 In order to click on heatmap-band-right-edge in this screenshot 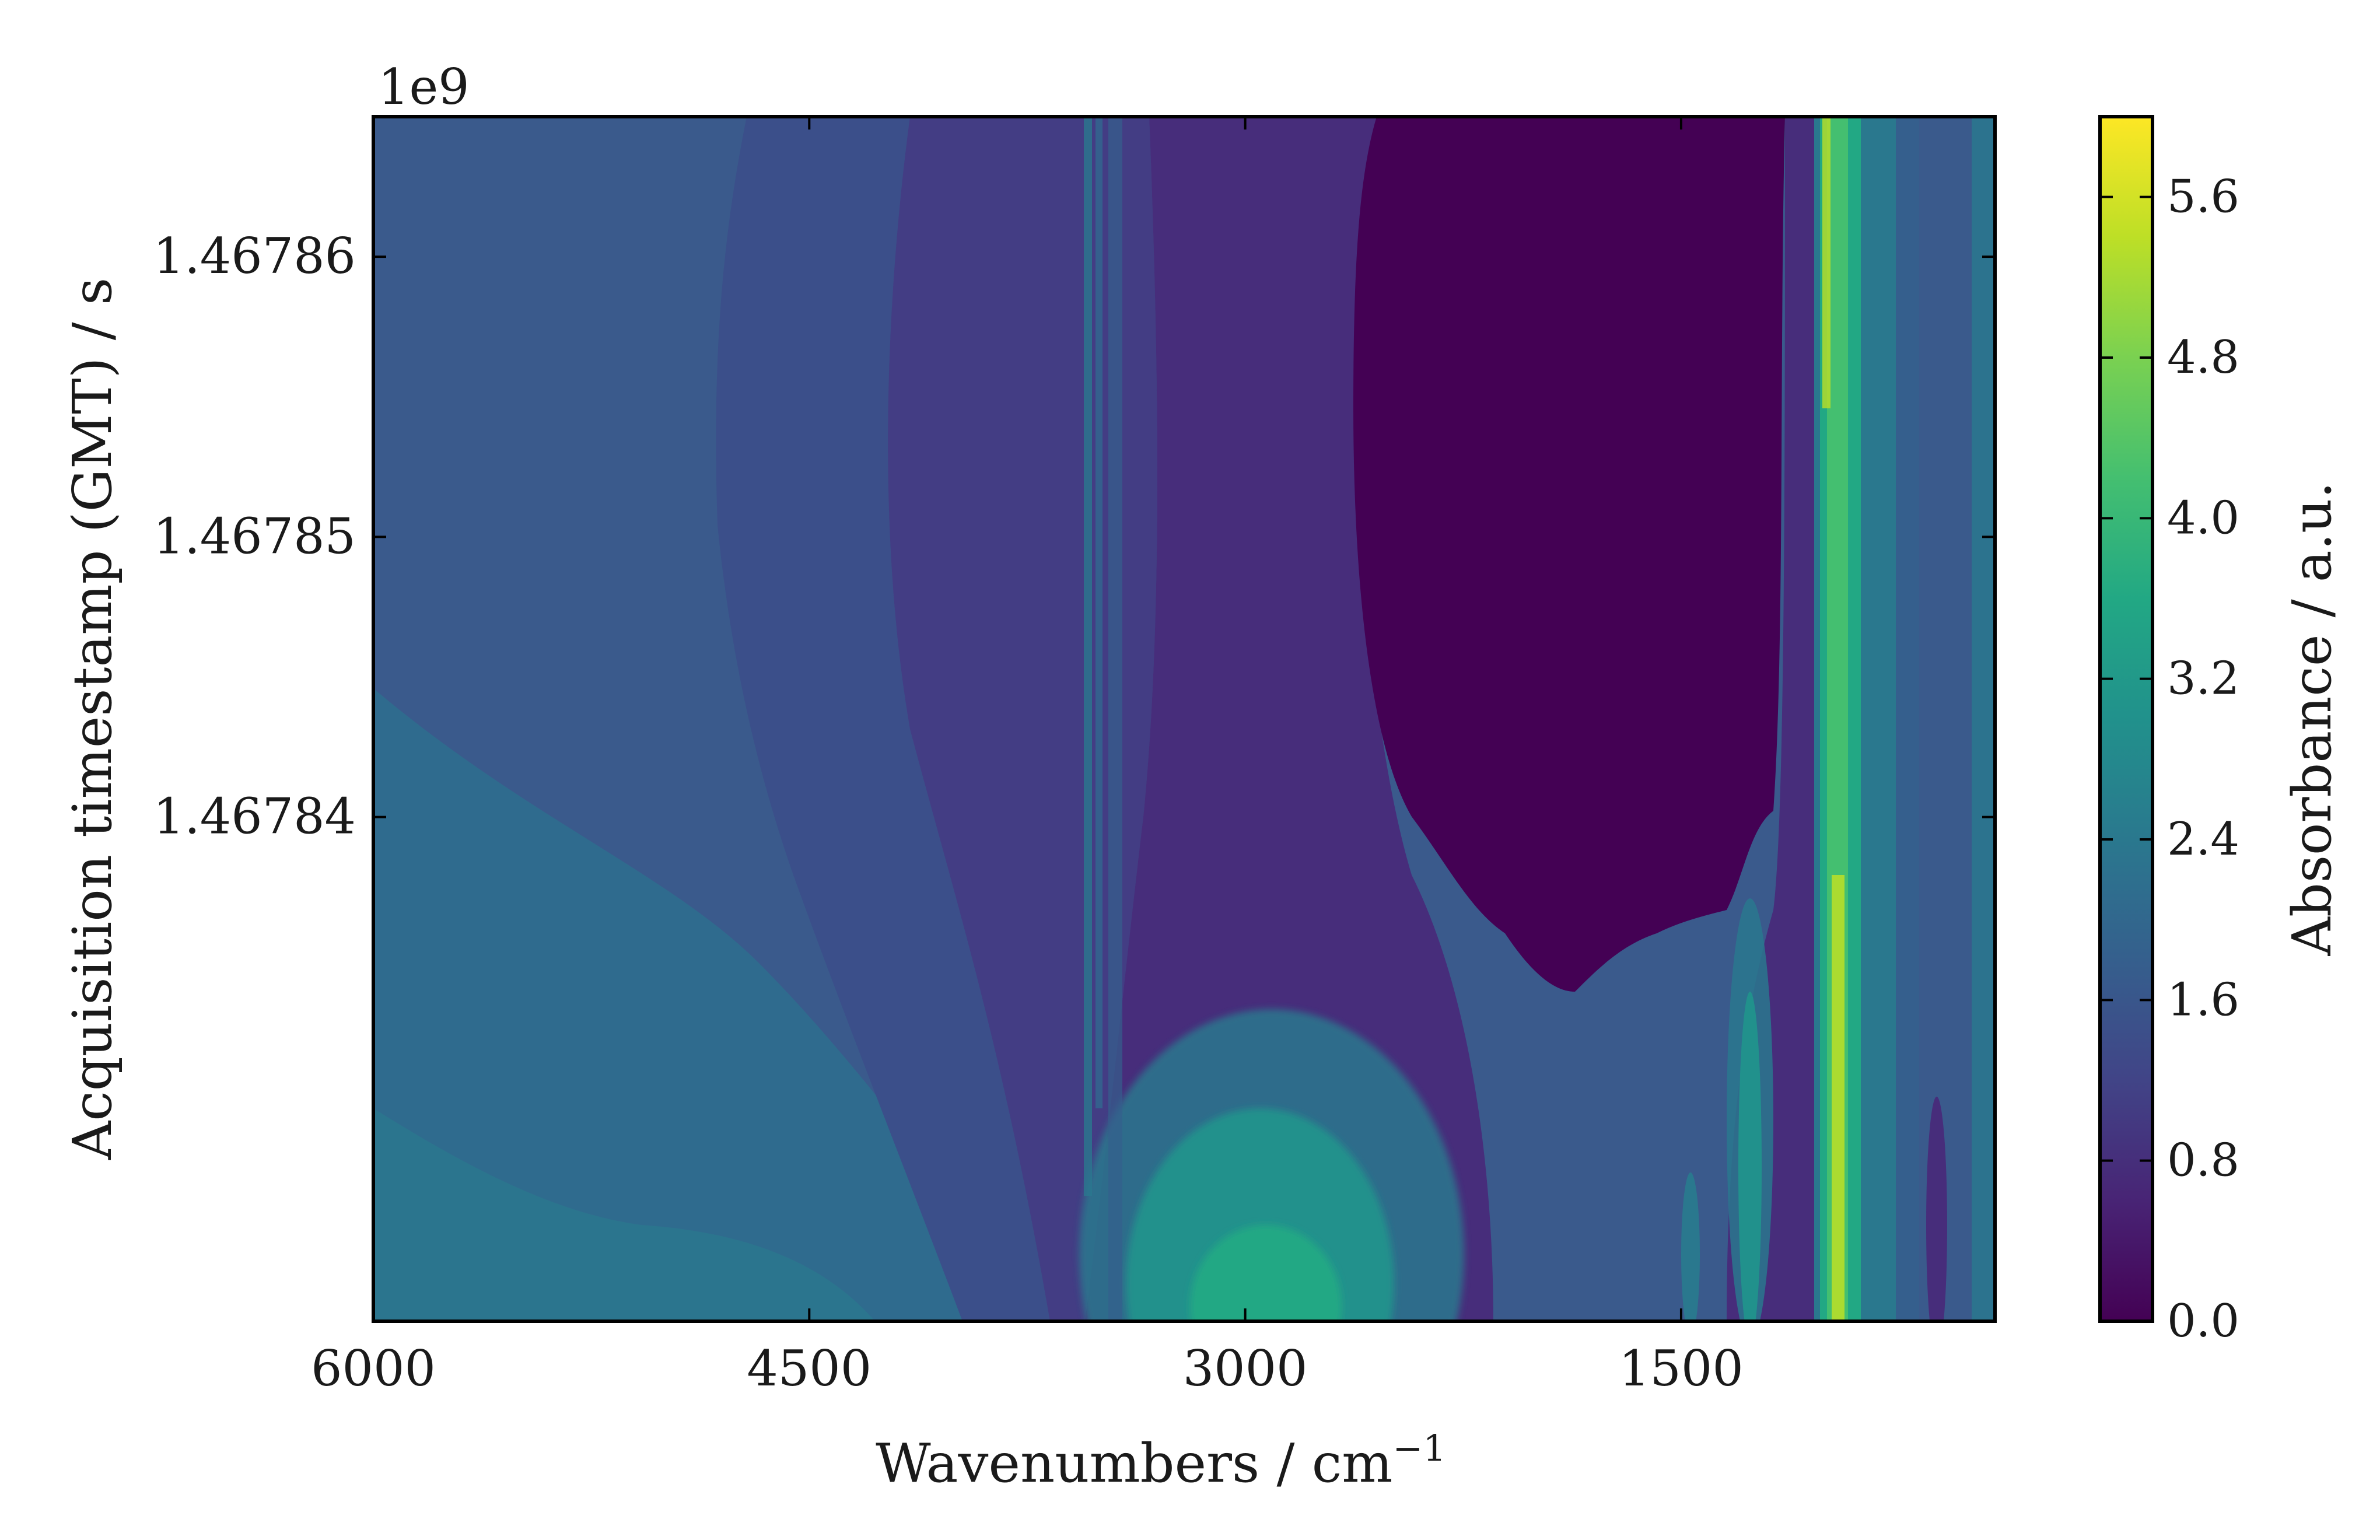, I will do `click(1983, 719)`.